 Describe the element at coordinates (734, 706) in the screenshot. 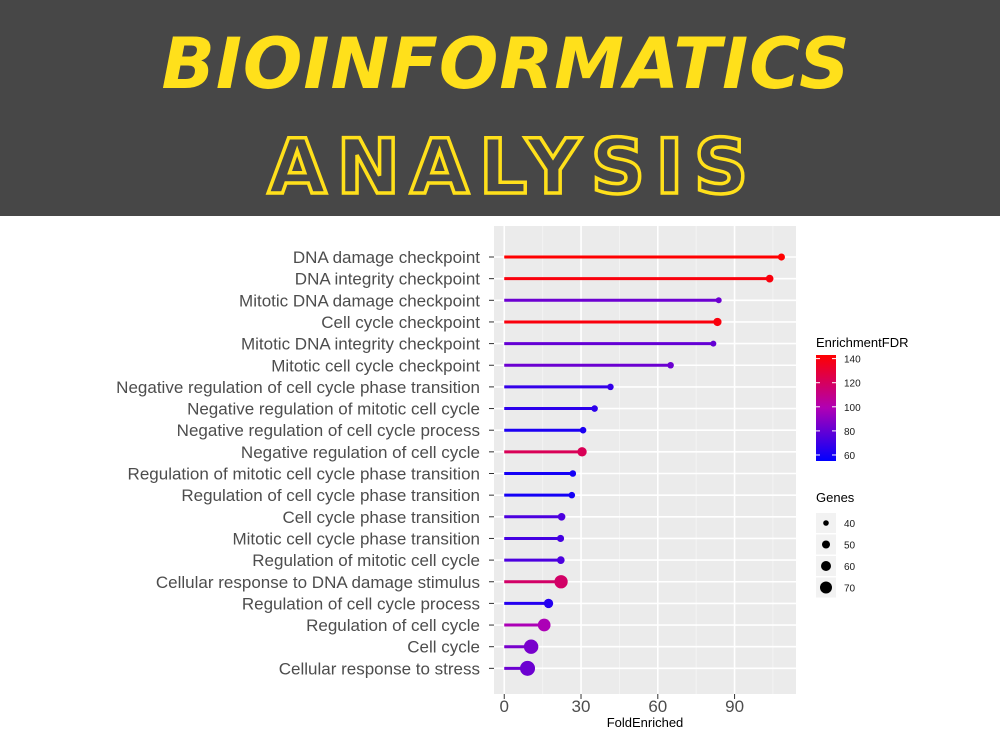

I see `x-tick-label: 90` at that location.